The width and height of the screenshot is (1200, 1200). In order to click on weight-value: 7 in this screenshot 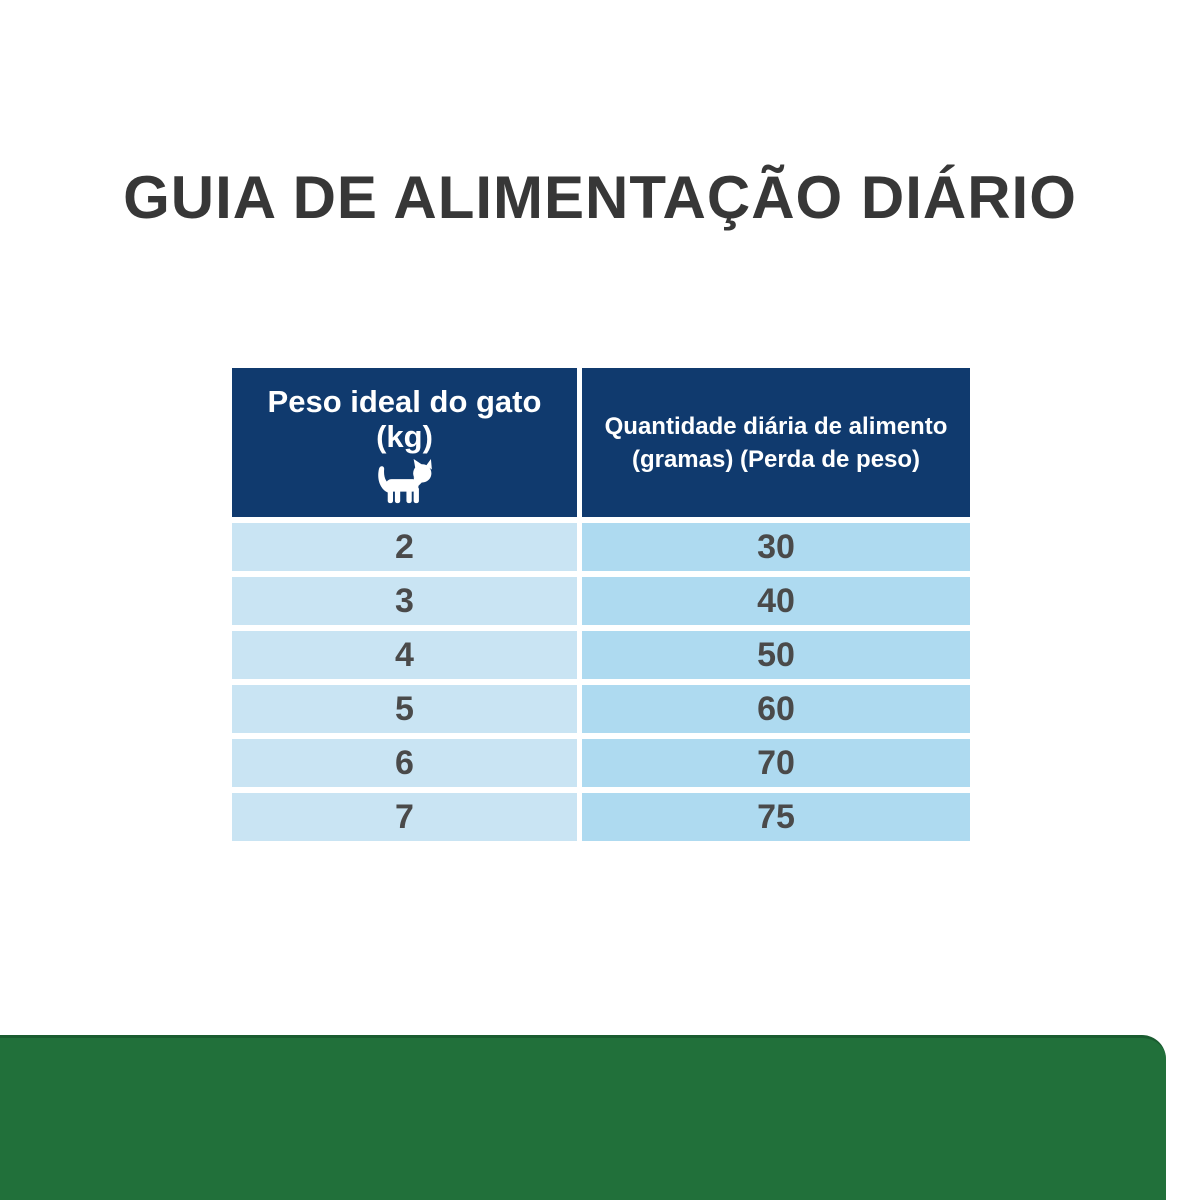, I will do `click(404, 817)`.